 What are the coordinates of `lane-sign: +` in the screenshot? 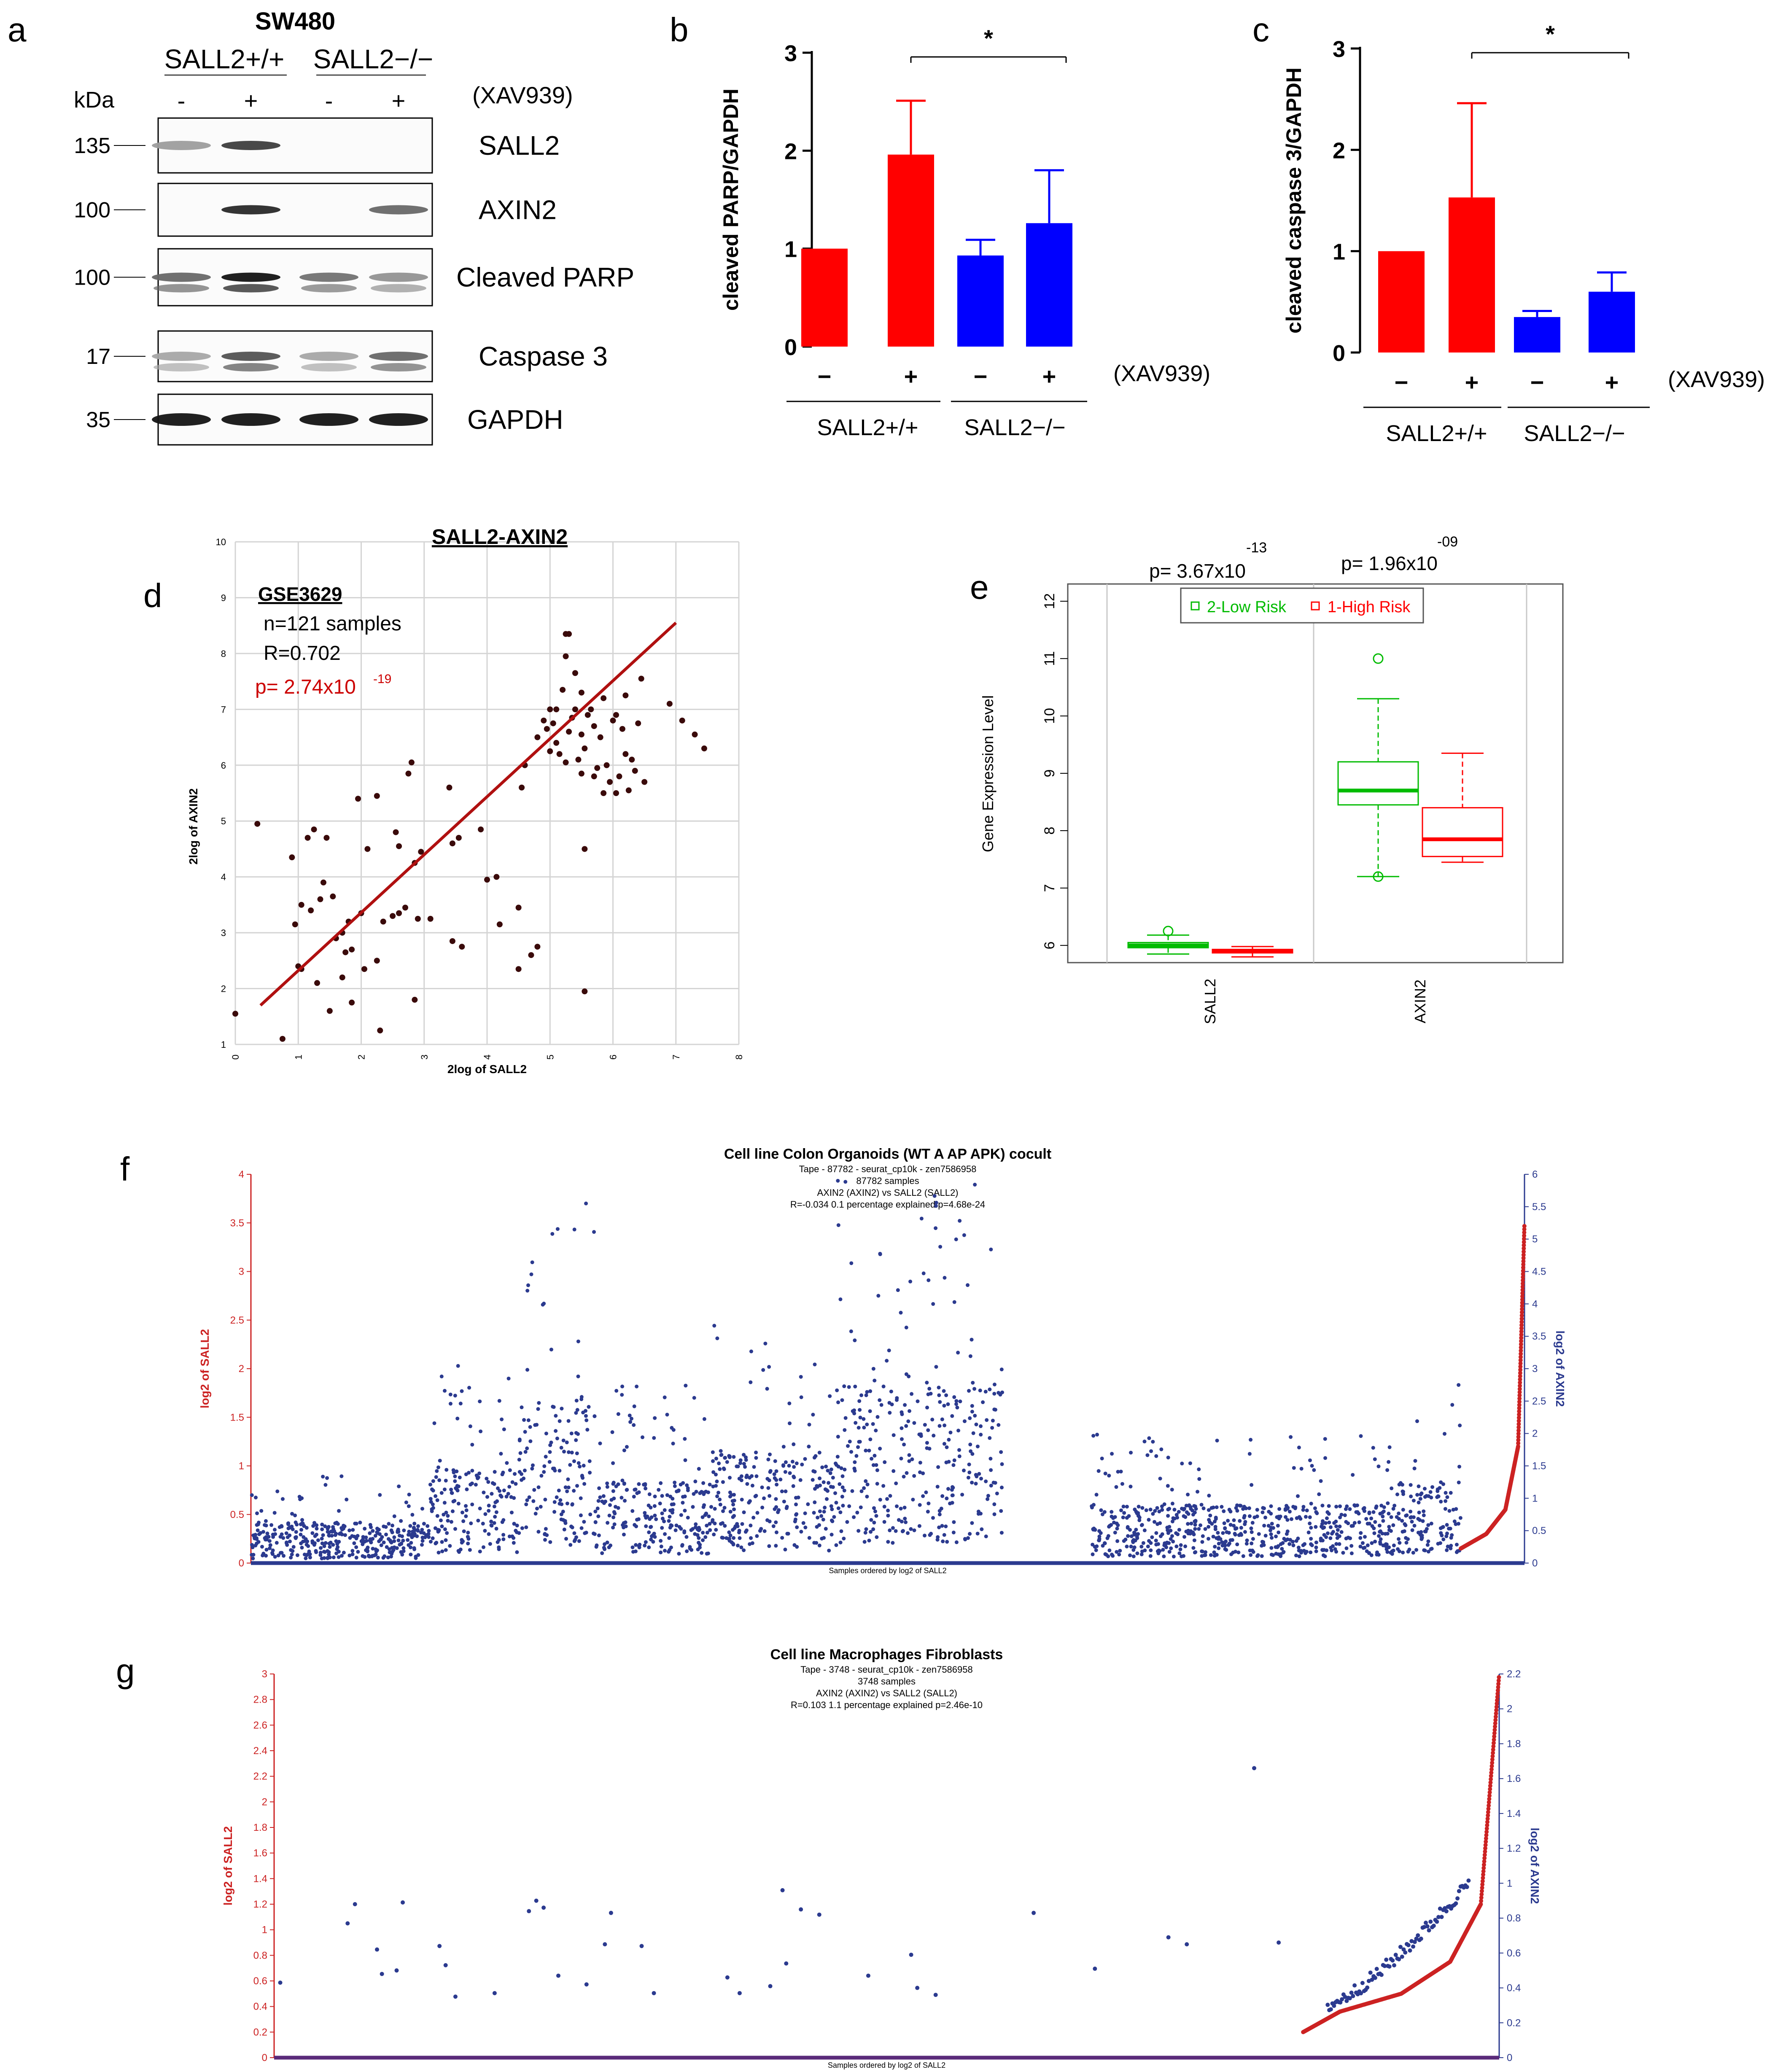 It's located at (251, 100).